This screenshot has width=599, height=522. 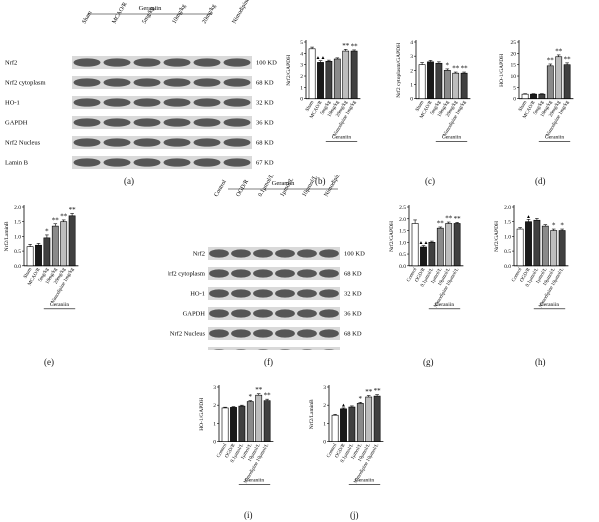 I want to click on significance-marker: *, so click(x=251, y=397).